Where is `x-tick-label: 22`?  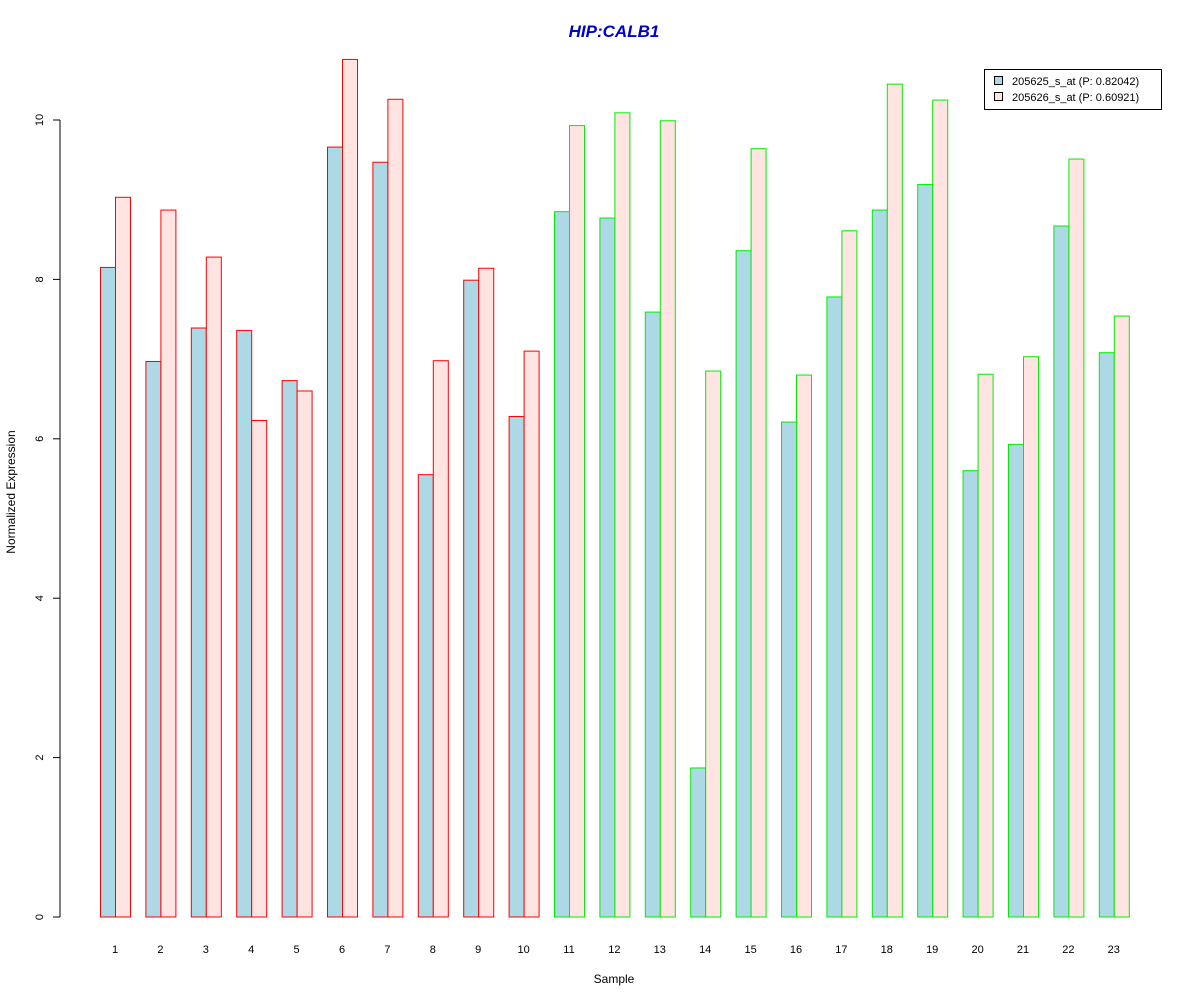
x-tick-label: 22 is located at coordinates (1068, 950).